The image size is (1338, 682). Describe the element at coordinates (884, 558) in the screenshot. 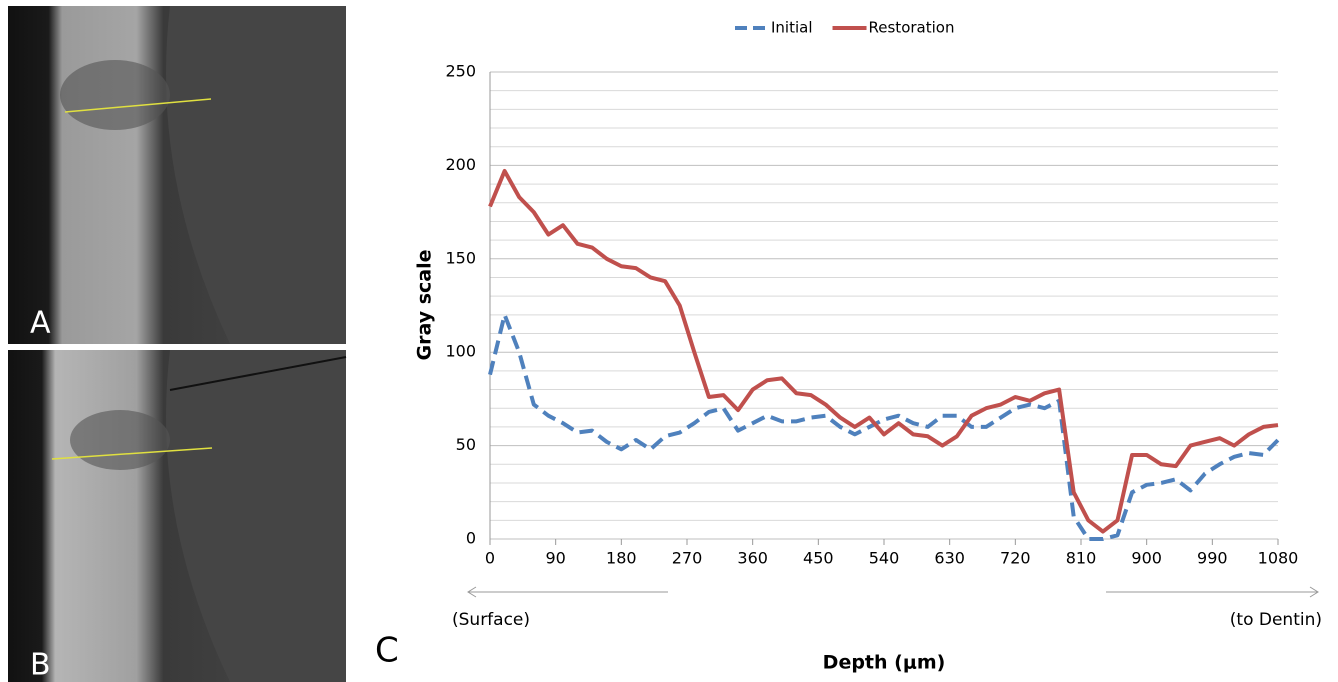

I see `x-tick-label: 540` at that location.